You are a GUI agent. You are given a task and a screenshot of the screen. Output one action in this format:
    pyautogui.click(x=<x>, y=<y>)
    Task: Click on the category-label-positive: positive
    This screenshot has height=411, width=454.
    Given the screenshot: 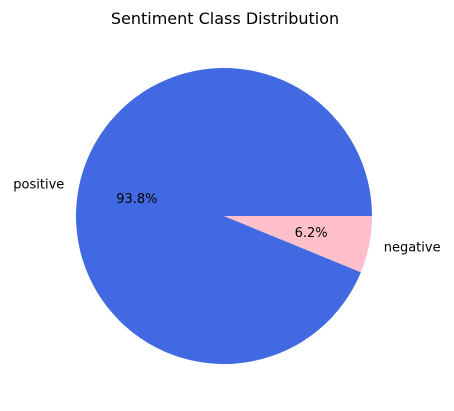 What is the action you would take?
    pyautogui.click(x=38, y=184)
    